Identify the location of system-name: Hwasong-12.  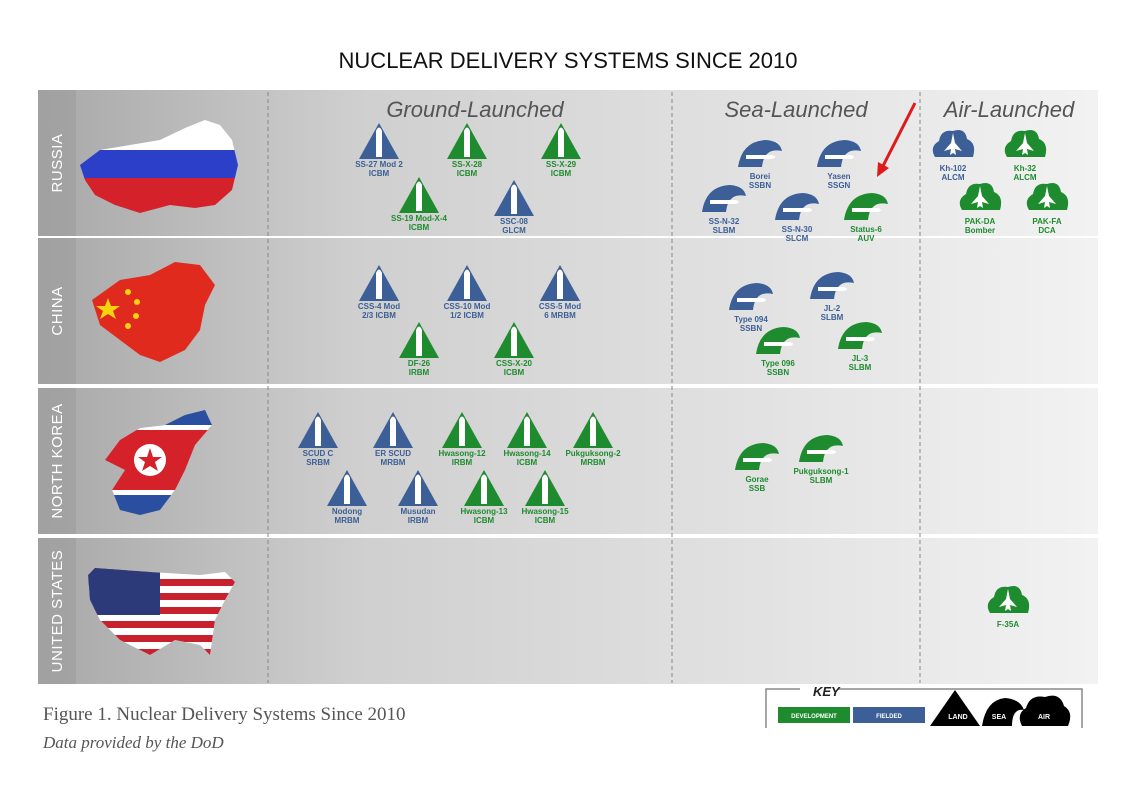
(462, 453).